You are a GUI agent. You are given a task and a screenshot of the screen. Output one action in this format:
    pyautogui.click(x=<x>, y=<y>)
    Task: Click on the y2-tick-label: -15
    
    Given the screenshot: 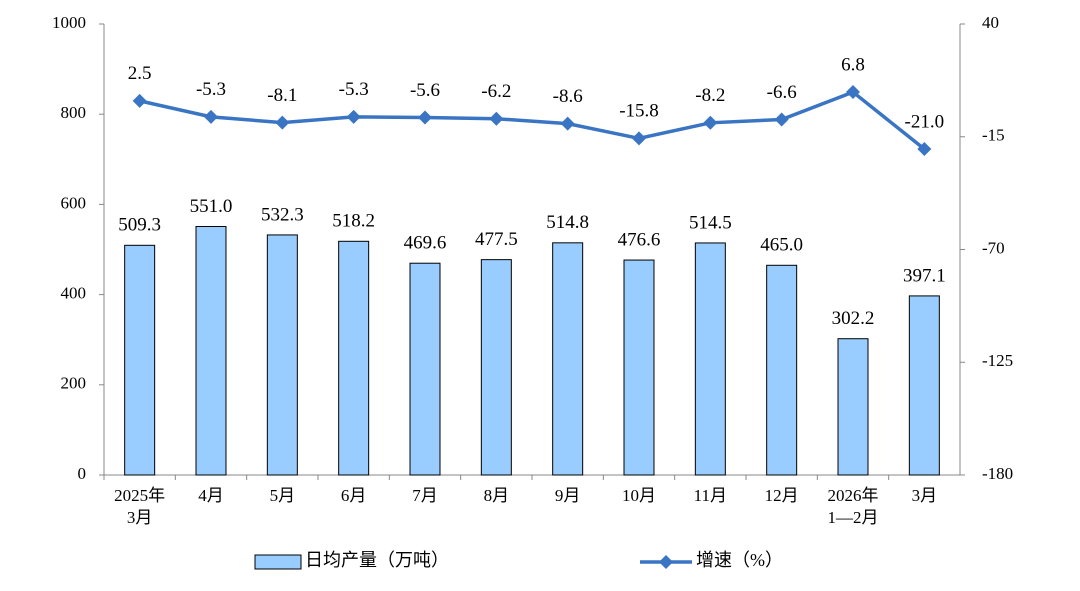 What is the action you would take?
    pyautogui.click(x=993, y=135)
    